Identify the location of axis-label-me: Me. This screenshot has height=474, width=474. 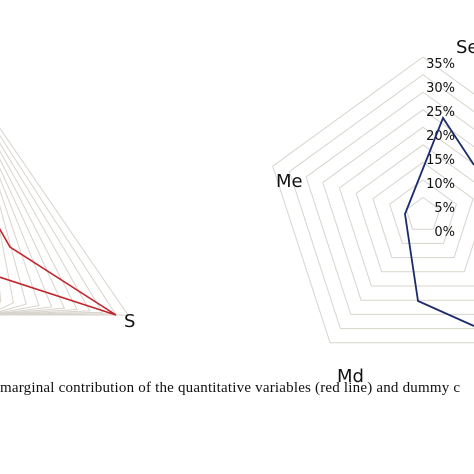
(289, 181).